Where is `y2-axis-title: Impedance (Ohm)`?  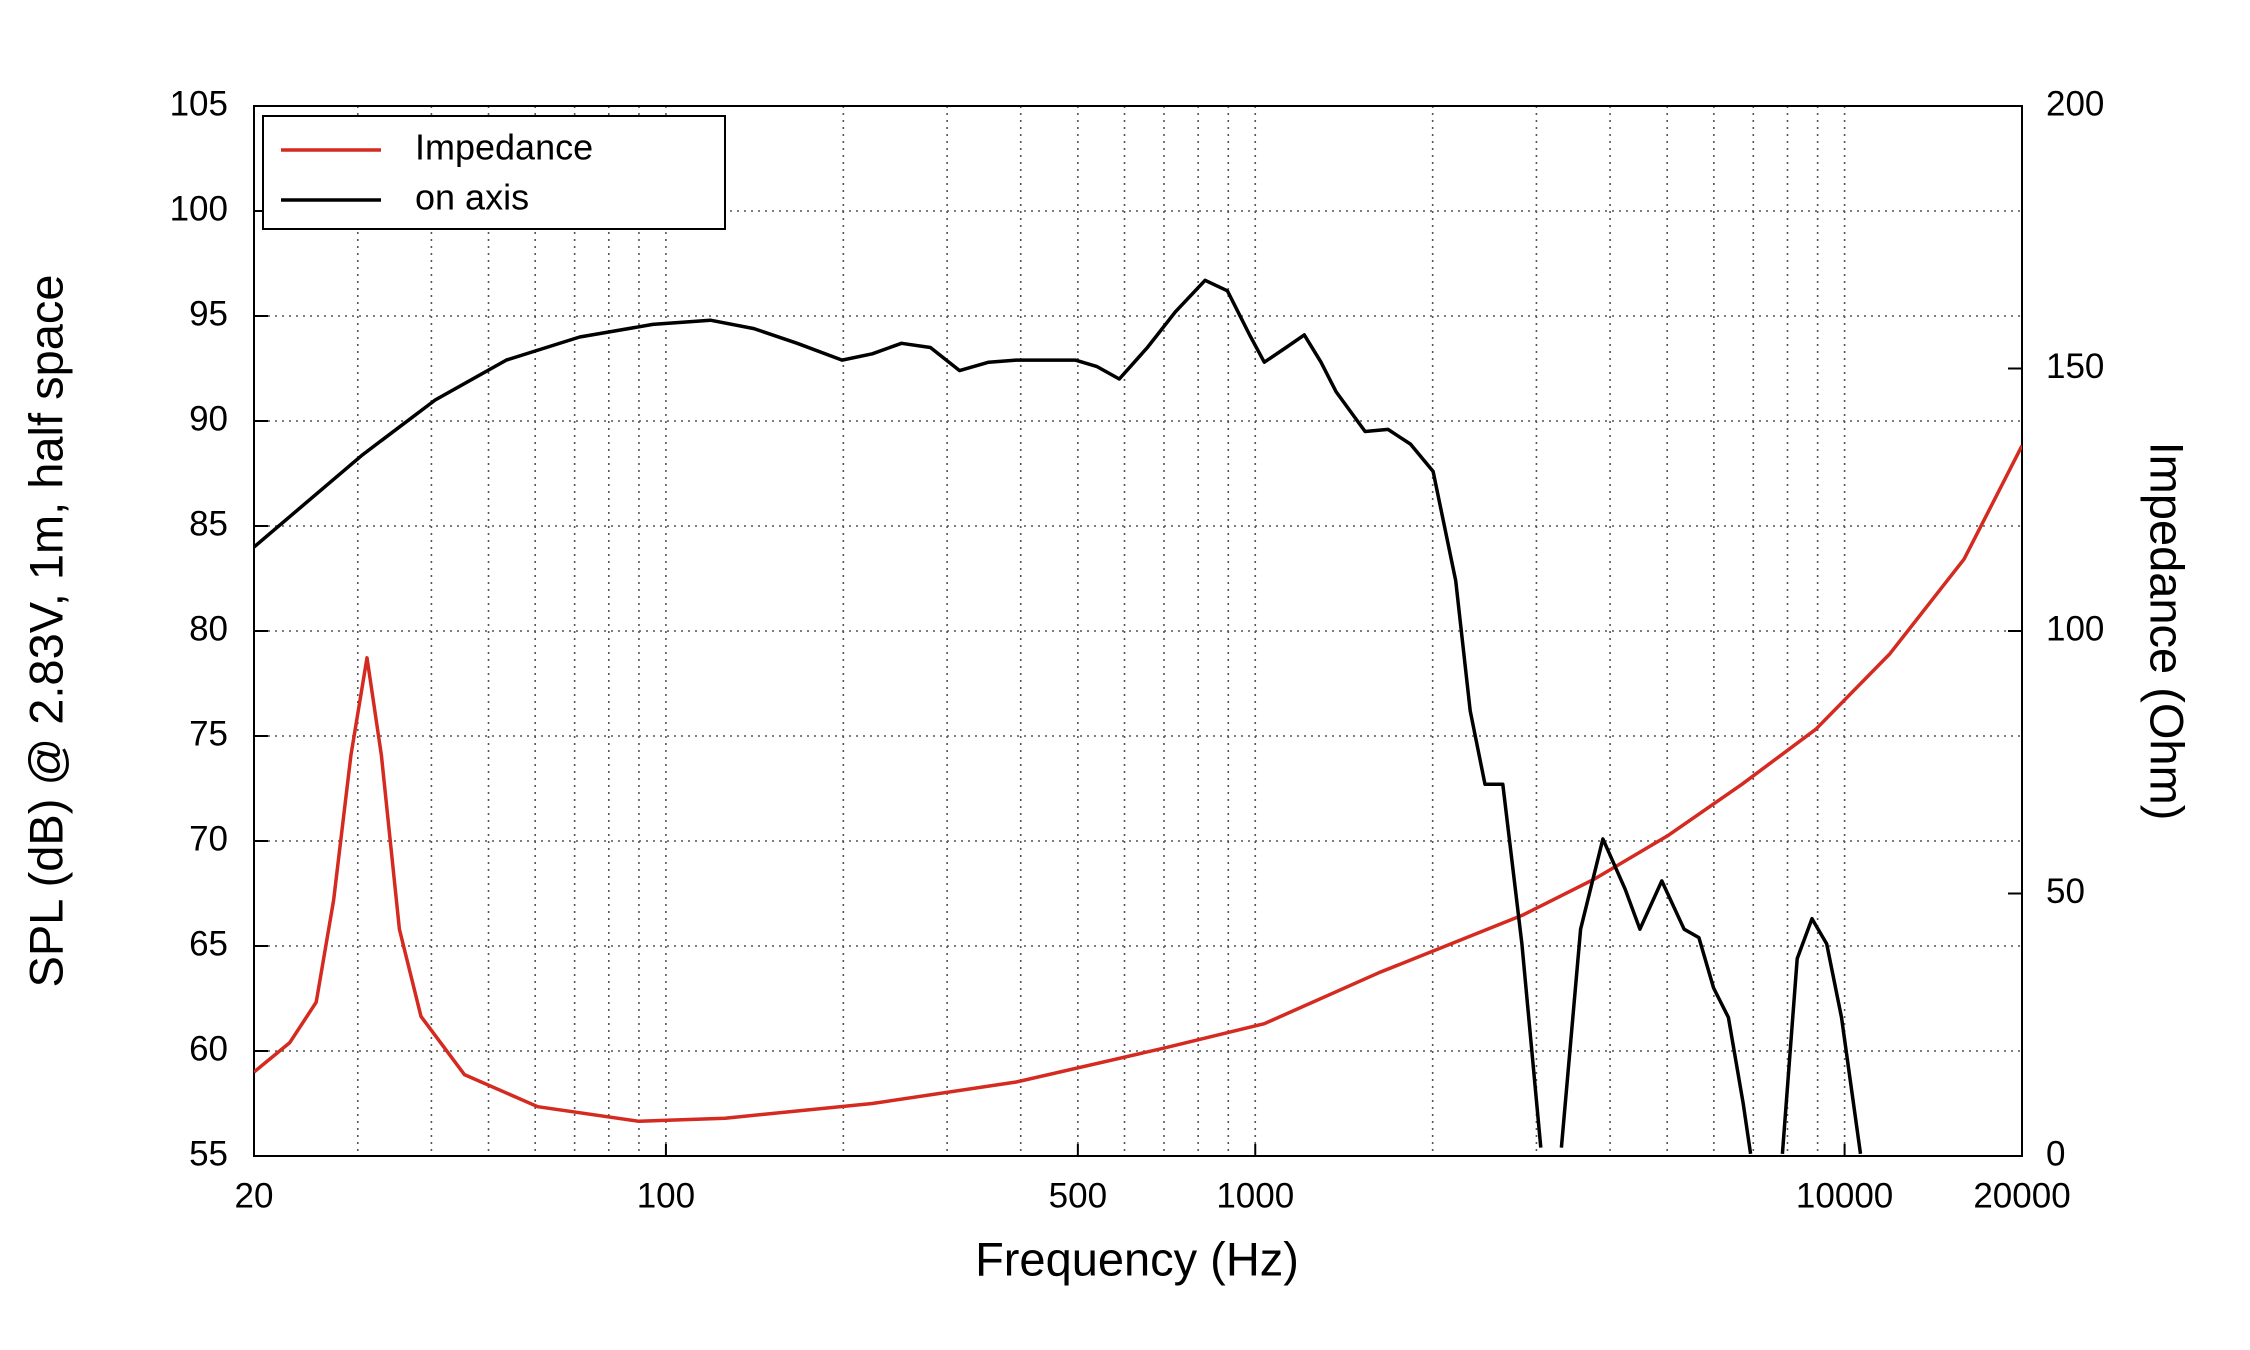 y2-axis-title: Impedance (Ohm) is located at coordinates (2167, 631).